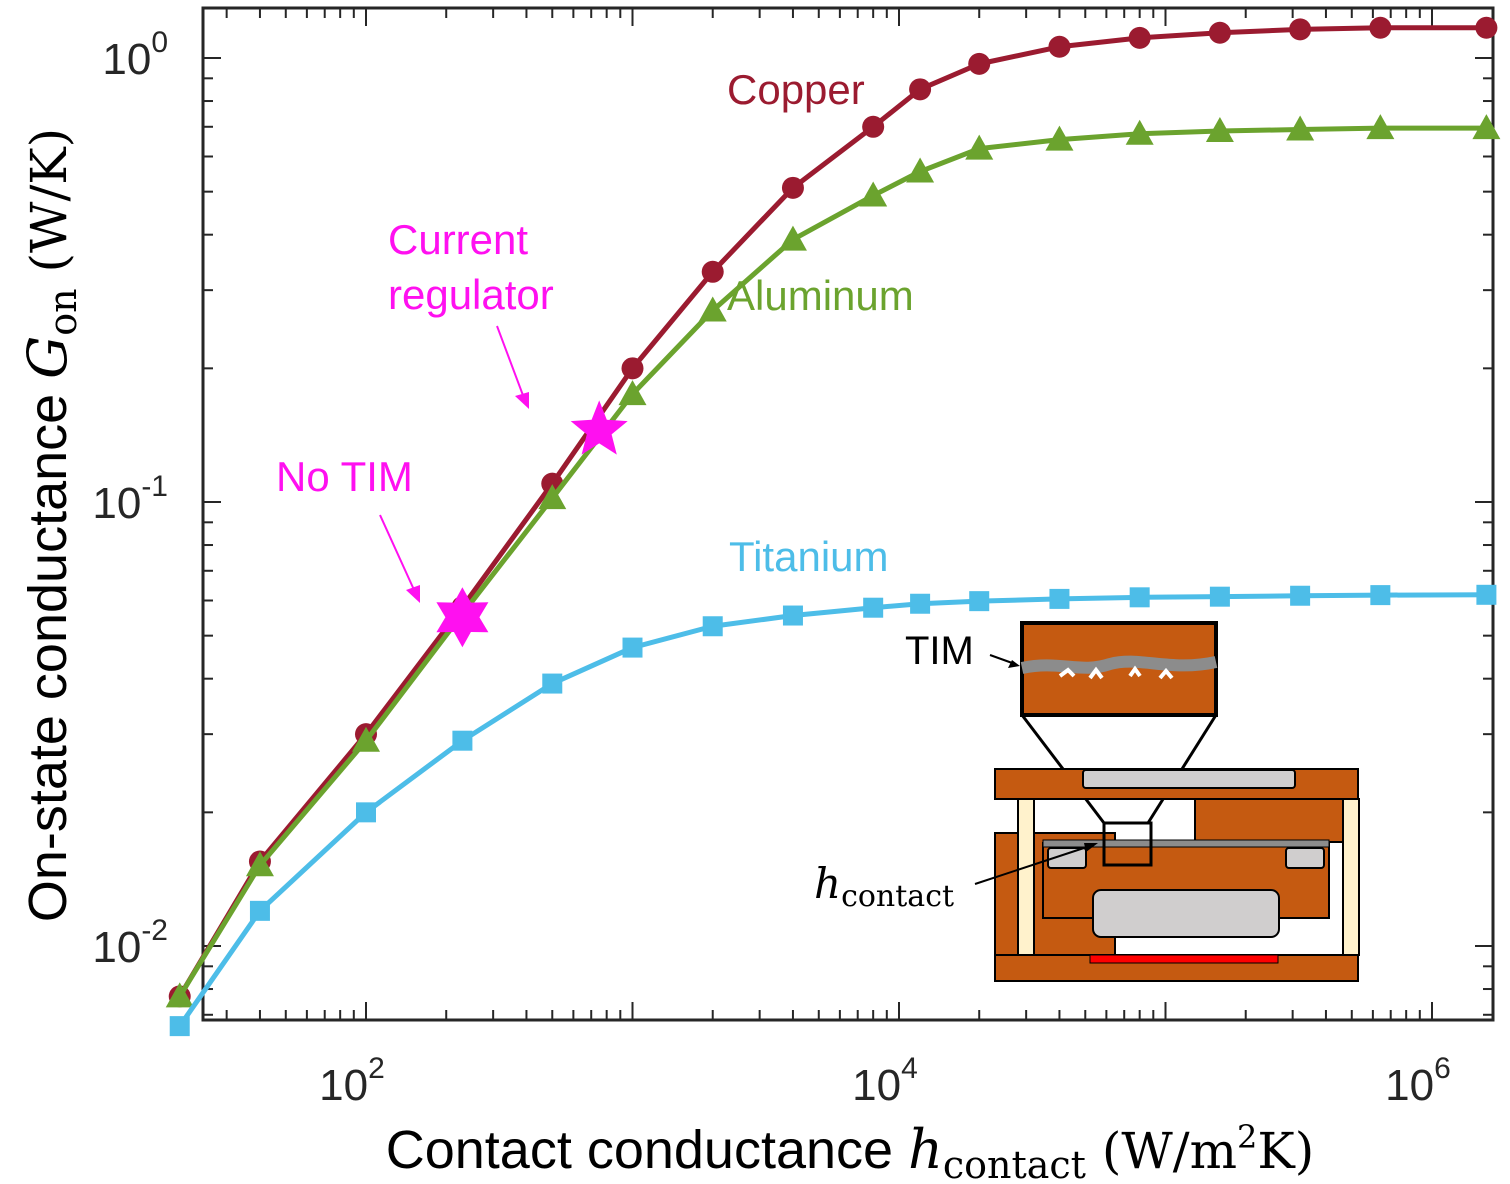 Image resolution: width=1510 pixels, height=1184 pixels. Describe the element at coordinates (1127, 844) in the screenshot. I see `inset-magnify-box` at that location.